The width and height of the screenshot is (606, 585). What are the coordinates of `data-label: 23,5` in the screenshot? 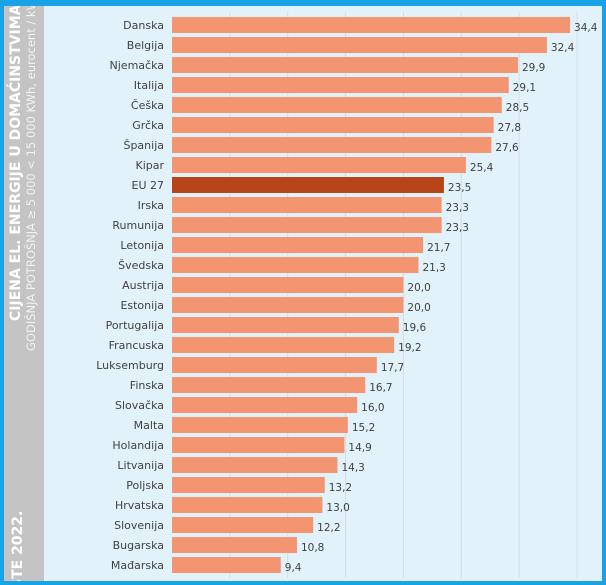 It's located at (459, 188).